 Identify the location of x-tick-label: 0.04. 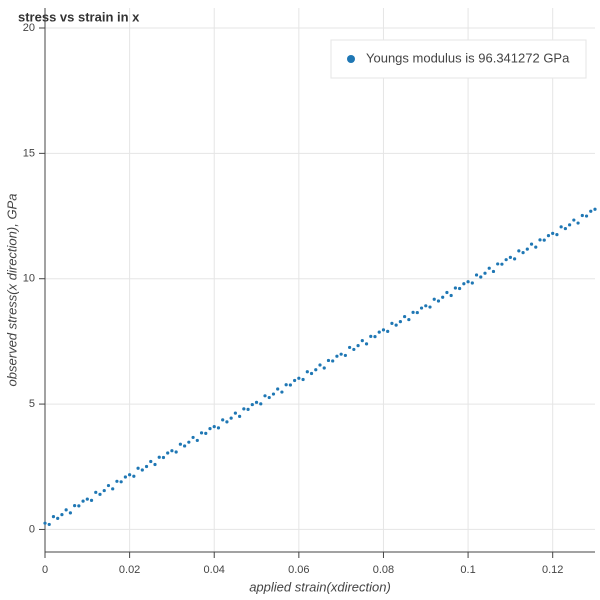
(214, 570).